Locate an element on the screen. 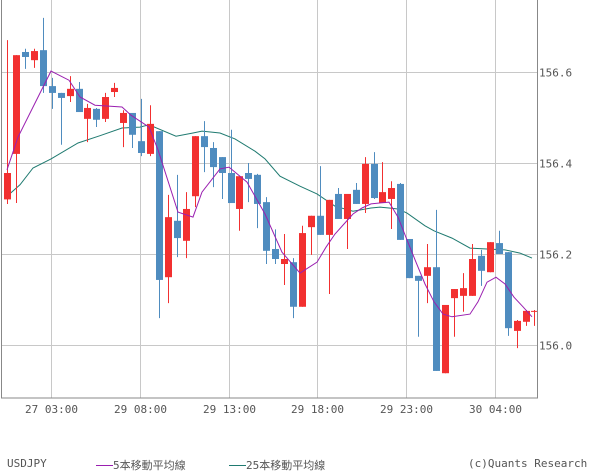 The height and width of the screenshot is (475, 600). ma25-label: 25本移動平均線 is located at coordinates (286, 465).